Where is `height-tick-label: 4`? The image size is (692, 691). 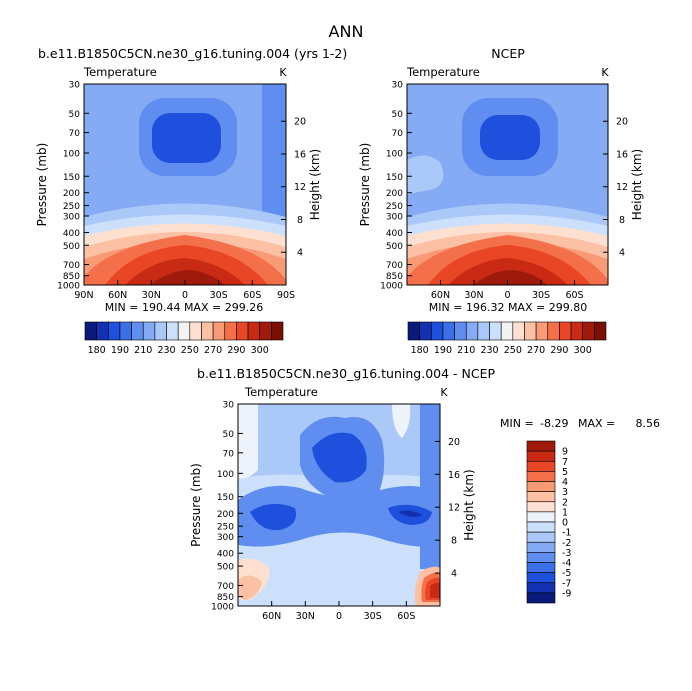 height-tick-label: 4 is located at coordinates (454, 574).